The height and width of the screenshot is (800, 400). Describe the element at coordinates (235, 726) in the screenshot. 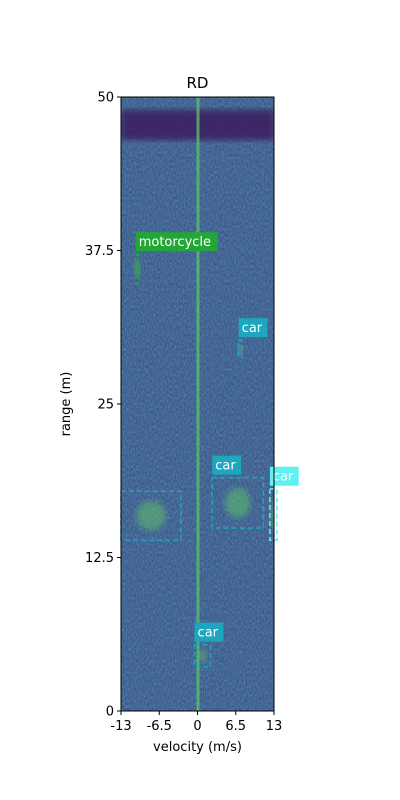

I see `x-tick-label: 6.5` at that location.